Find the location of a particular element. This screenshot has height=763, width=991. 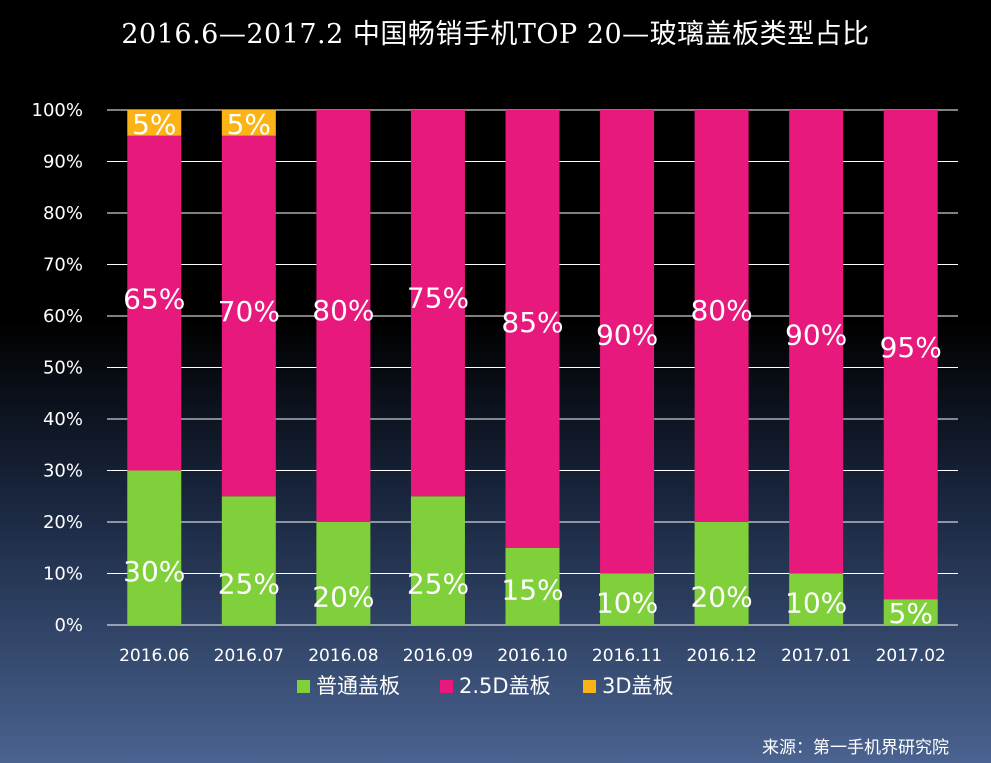

y-tick-label: 20% is located at coordinates (63, 522).